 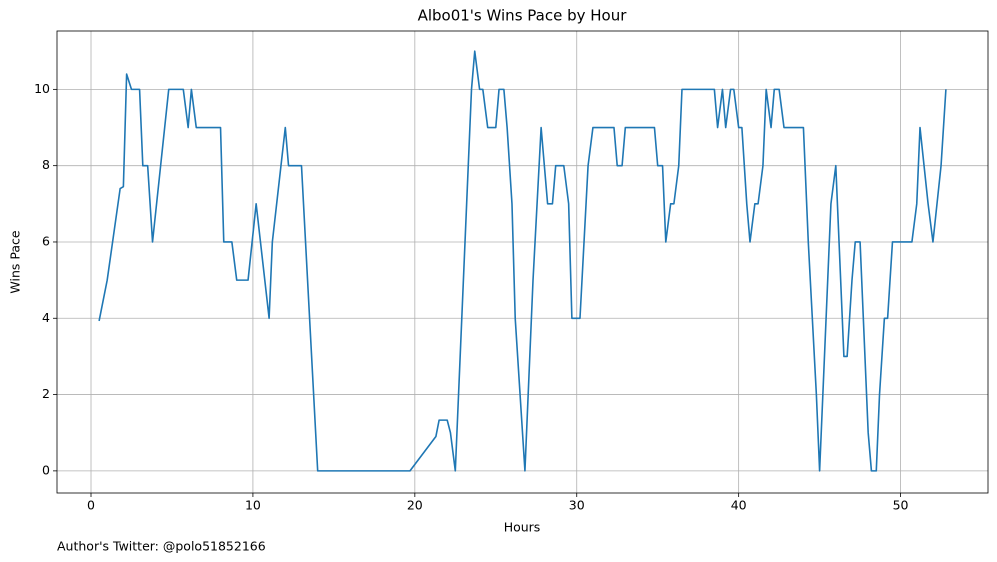 What do you see at coordinates (46, 317) in the screenshot?
I see `y-tick-label: 4` at bounding box center [46, 317].